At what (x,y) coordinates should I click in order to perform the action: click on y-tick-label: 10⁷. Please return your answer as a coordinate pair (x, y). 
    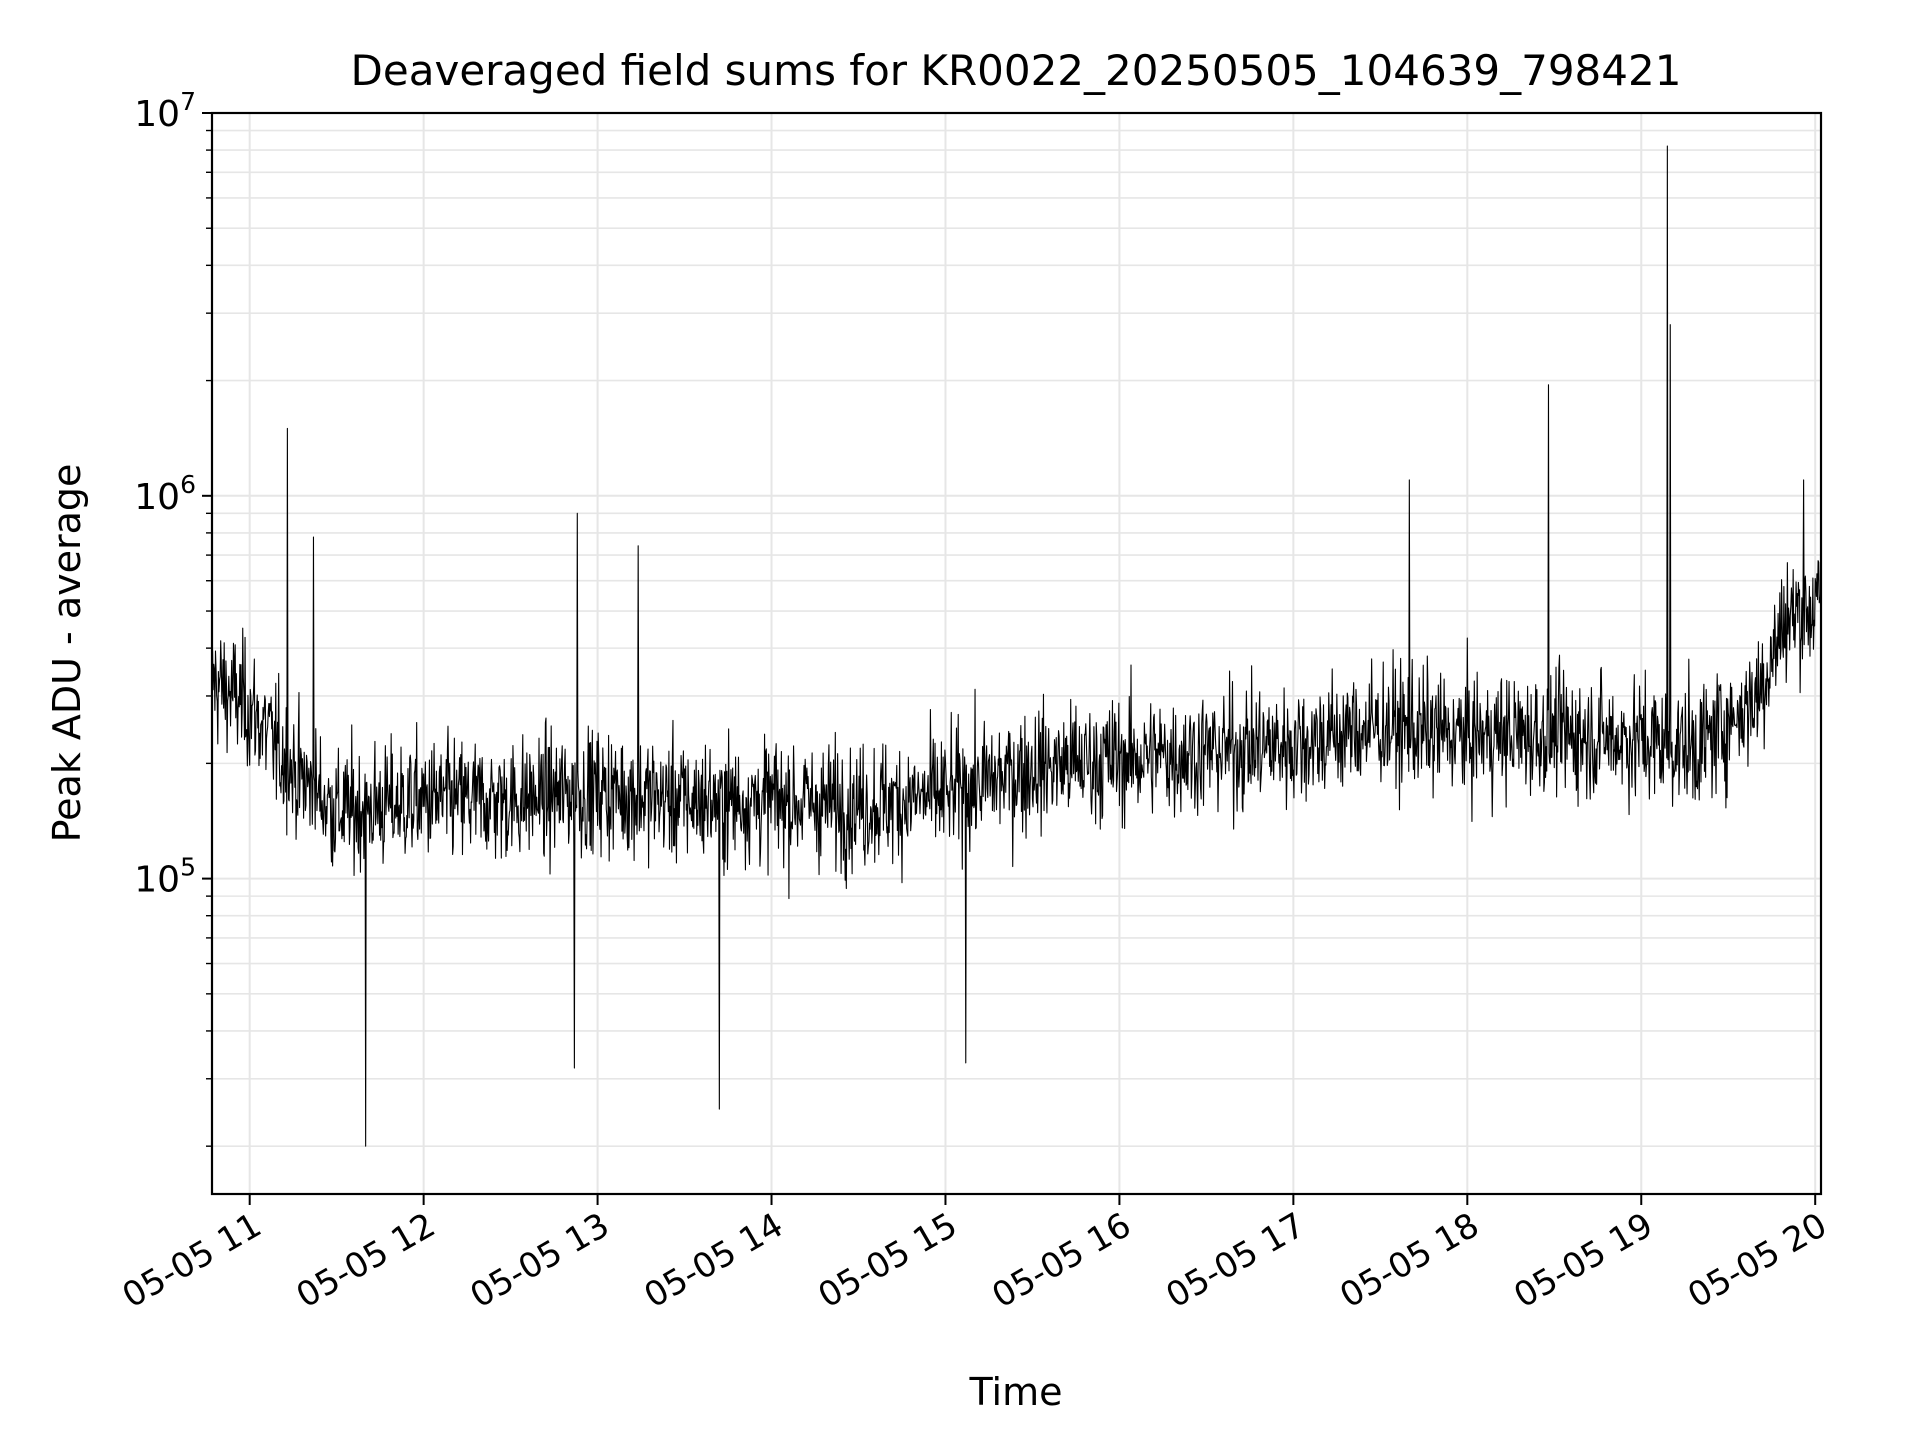
    Looking at the image, I should click on (165, 111).